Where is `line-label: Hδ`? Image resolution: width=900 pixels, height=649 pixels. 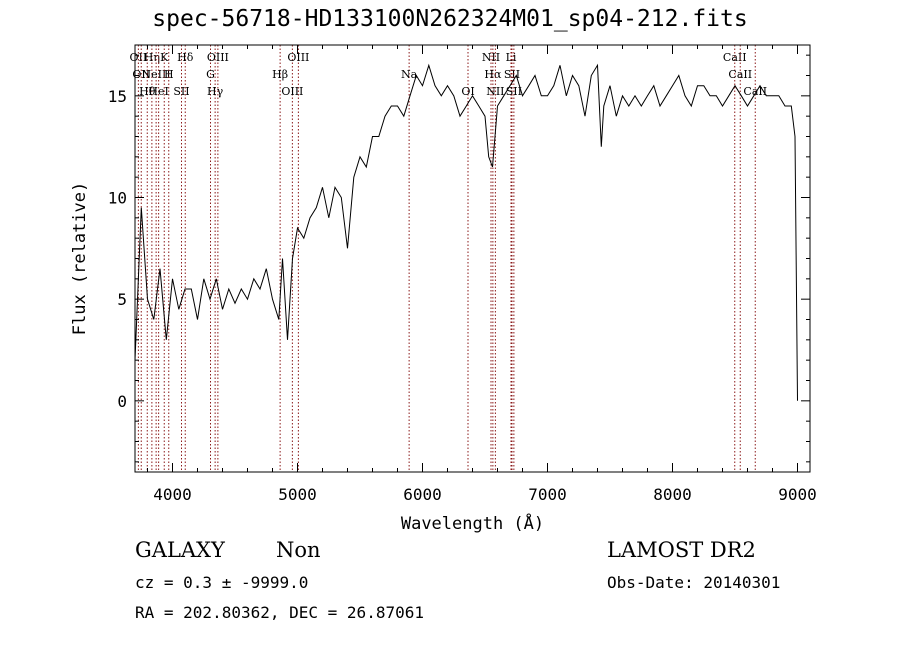 line-label: Hδ is located at coordinates (185, 57).